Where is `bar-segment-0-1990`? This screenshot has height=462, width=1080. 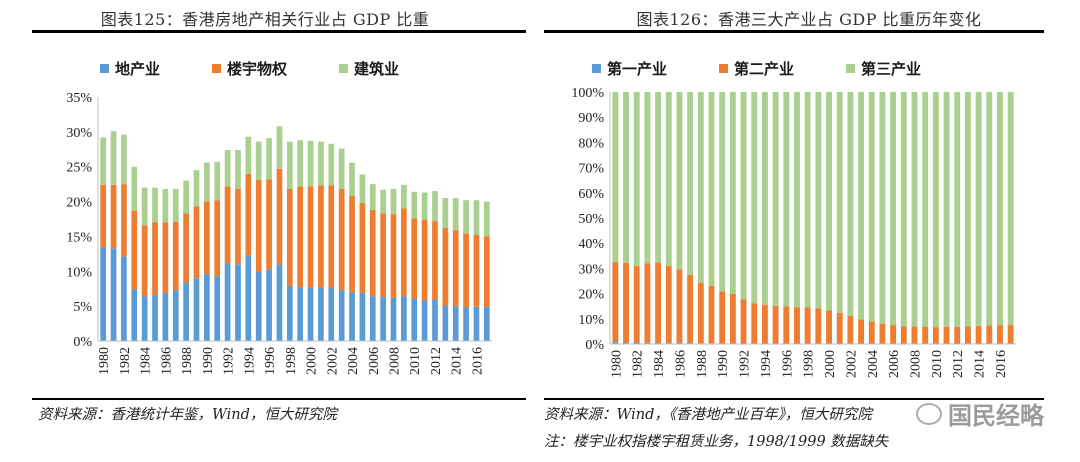
bar-segment-0-1990 is located at coordinates (207, 307).